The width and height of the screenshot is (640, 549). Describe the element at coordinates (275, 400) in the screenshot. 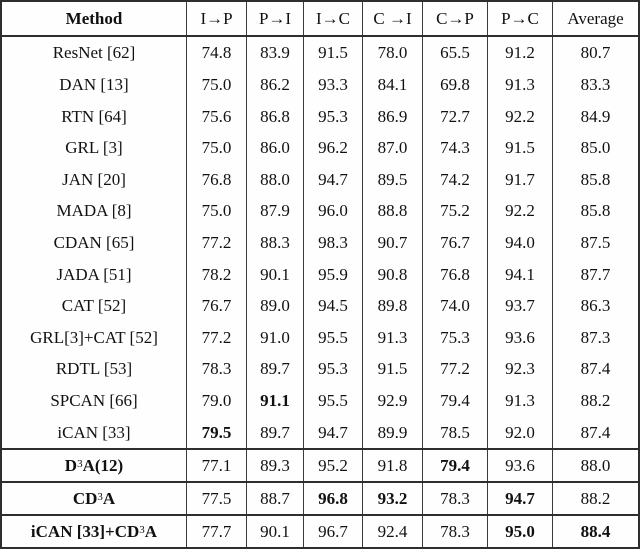

I see `value-cell: 91.1` at that location.